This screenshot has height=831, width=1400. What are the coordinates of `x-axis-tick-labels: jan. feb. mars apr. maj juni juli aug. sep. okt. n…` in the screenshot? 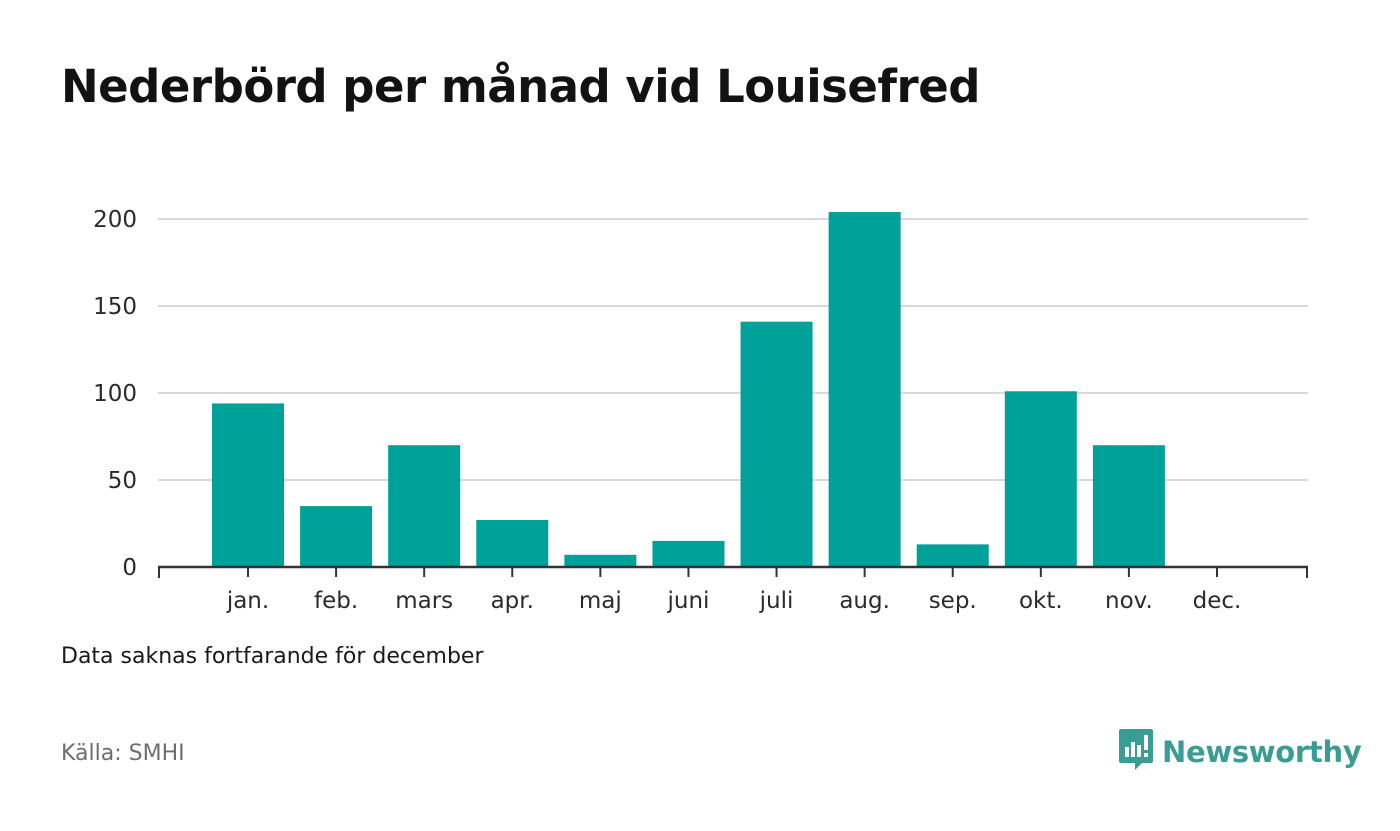 It's located at (734, 601).